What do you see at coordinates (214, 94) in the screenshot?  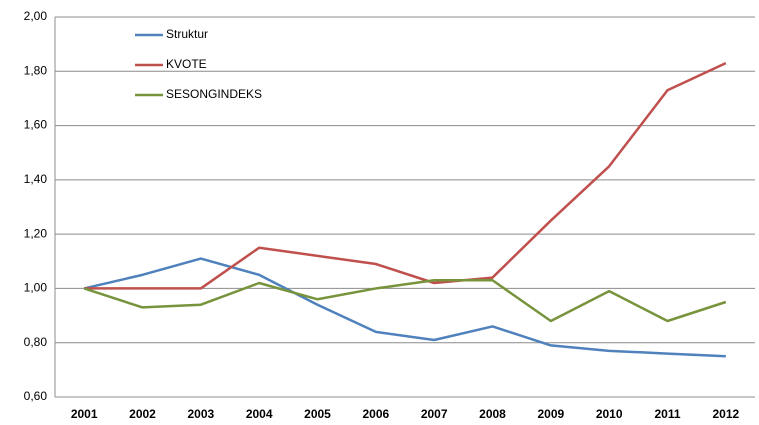 I see `legend-label: SESONGINDEKS` at bounding box center [214, 94].